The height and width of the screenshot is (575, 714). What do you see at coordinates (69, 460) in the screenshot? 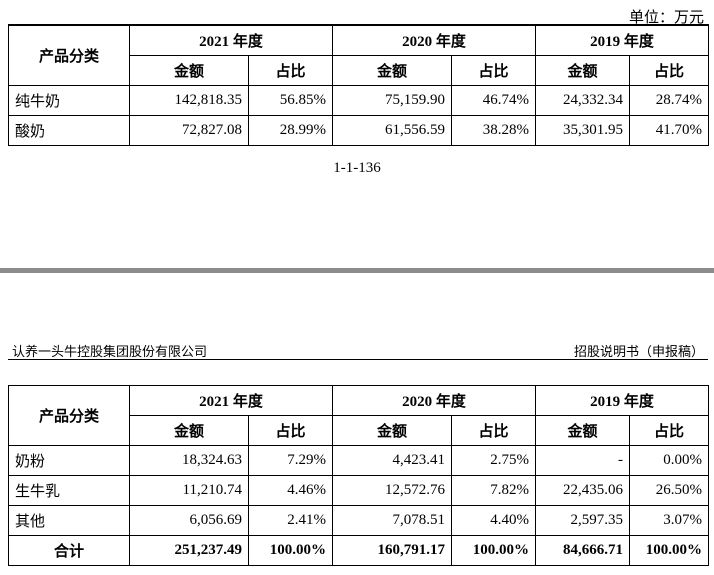
I see `row-name: 奶粉` at bounding box center [69, 460].